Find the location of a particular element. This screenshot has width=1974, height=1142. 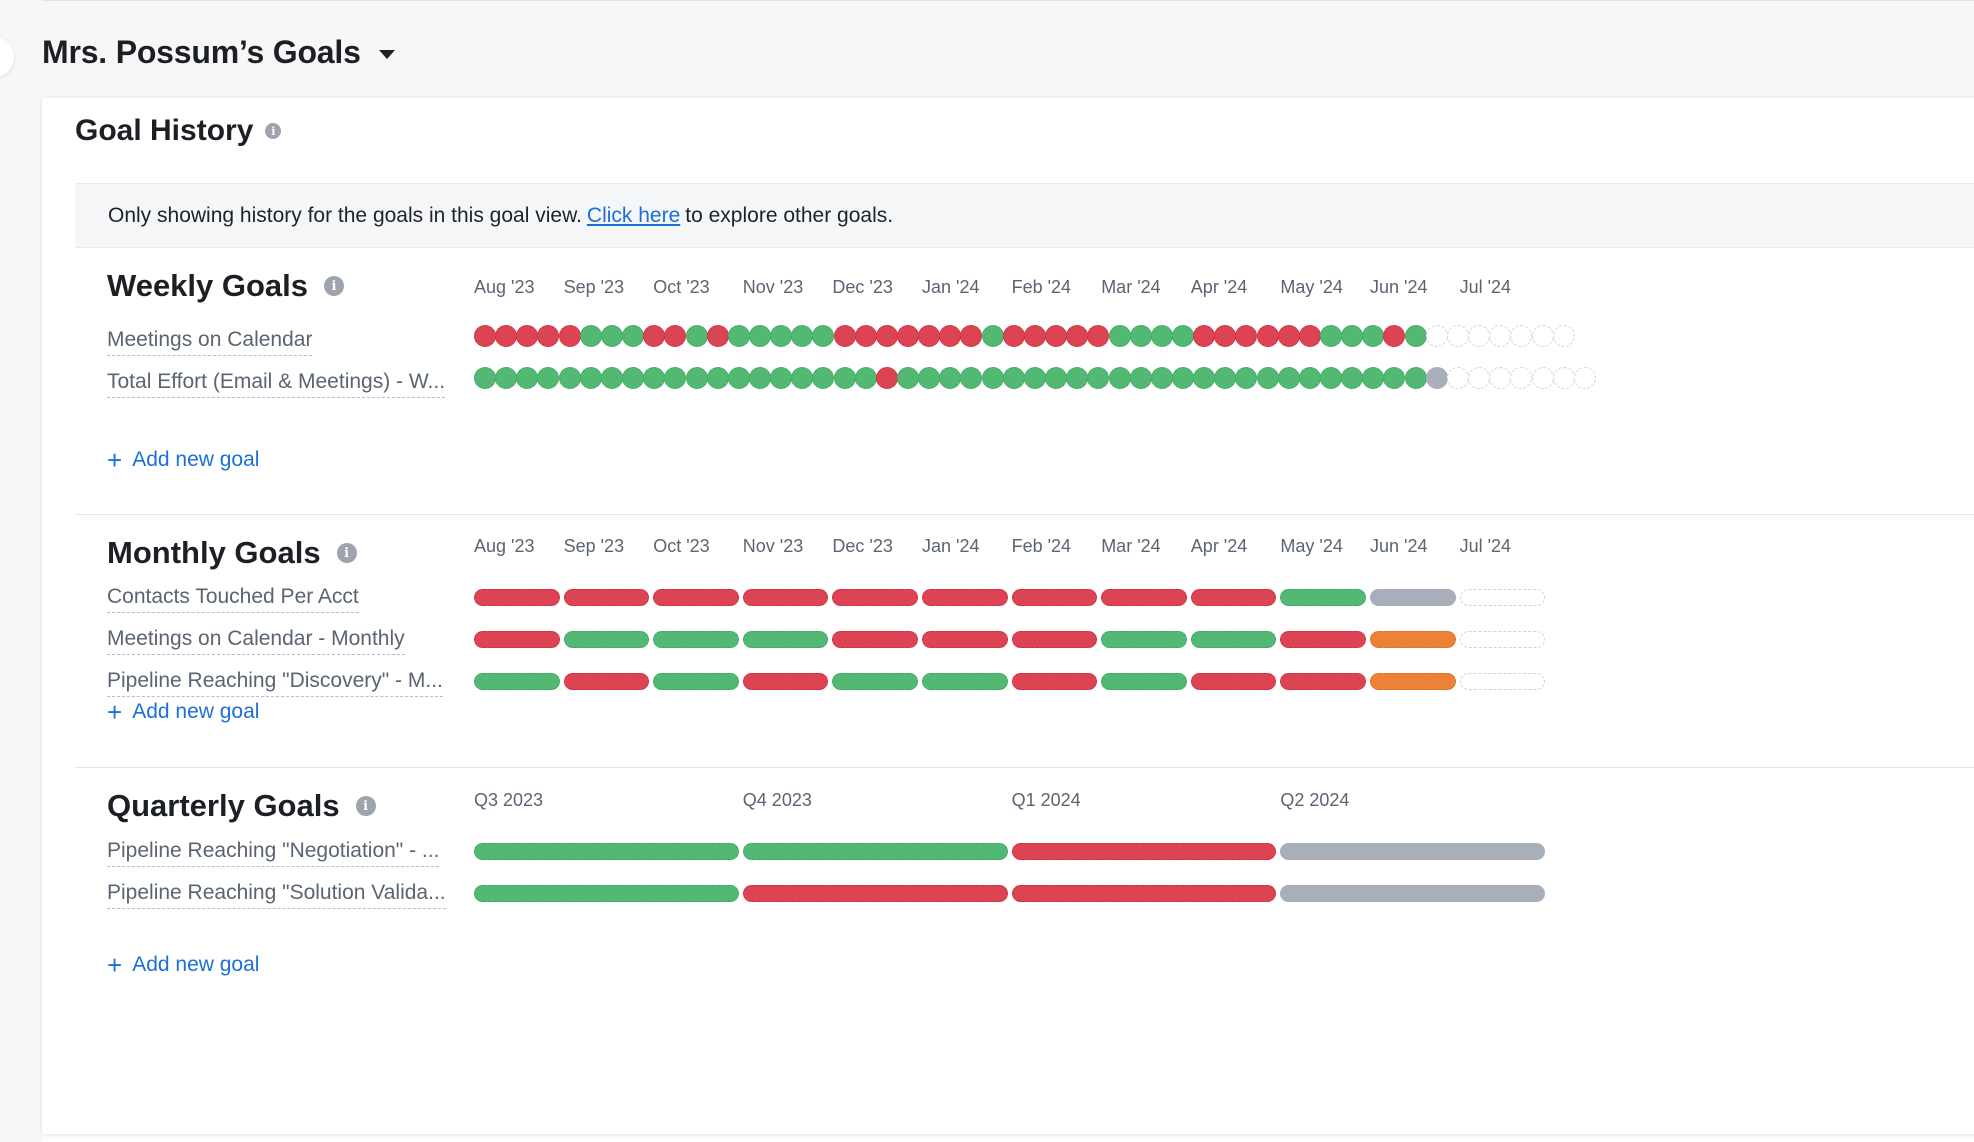

week-status-dot-gray is located at coordinates (1436, 378).